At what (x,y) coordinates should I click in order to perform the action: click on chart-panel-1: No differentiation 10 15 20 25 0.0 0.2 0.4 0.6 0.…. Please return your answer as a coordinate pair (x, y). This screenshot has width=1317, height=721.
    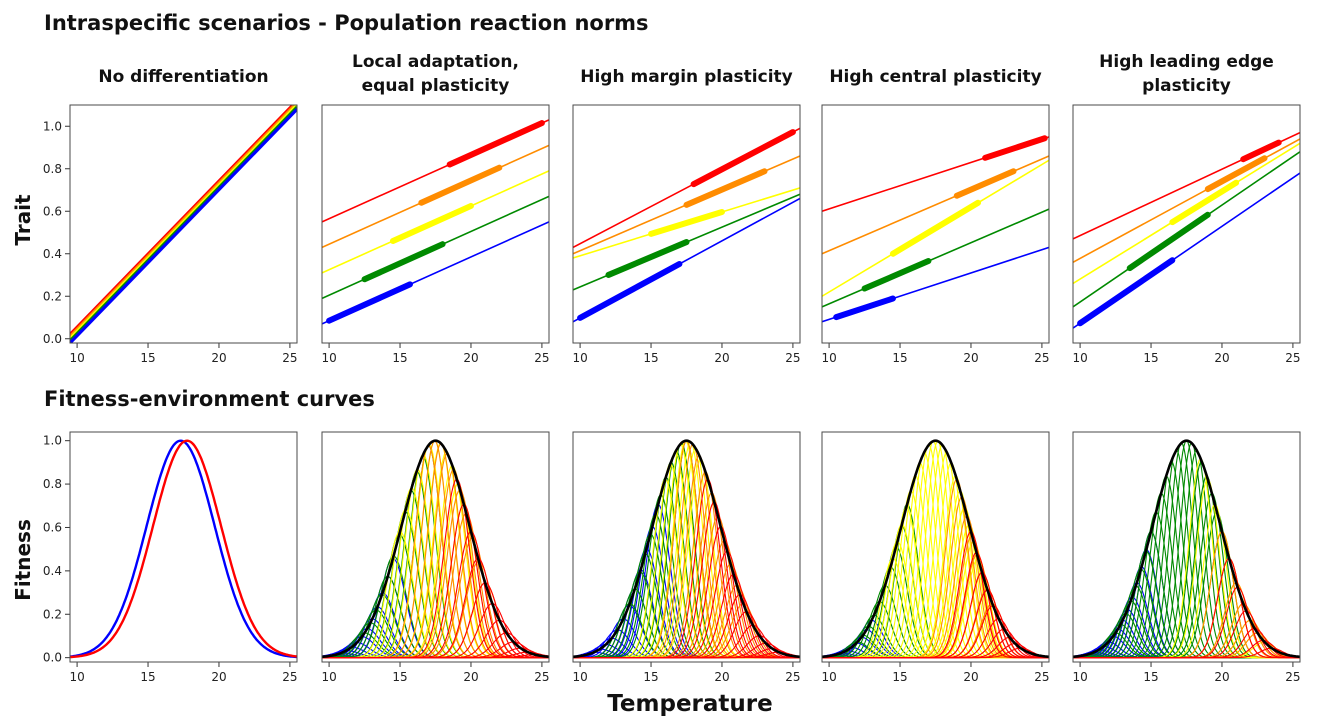
    Looking at the image, I should click on (170, 216).